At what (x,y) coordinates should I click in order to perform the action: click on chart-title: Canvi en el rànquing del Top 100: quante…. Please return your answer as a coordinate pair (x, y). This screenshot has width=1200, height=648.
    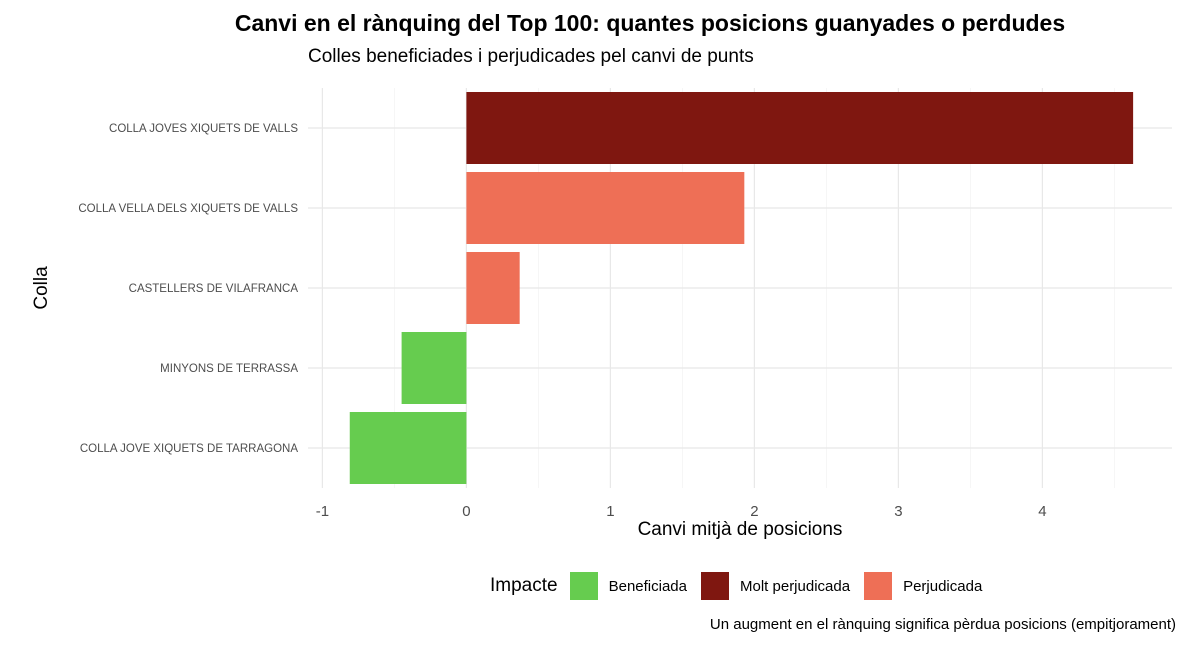
    Looking at the image, I should click on (650, 23).